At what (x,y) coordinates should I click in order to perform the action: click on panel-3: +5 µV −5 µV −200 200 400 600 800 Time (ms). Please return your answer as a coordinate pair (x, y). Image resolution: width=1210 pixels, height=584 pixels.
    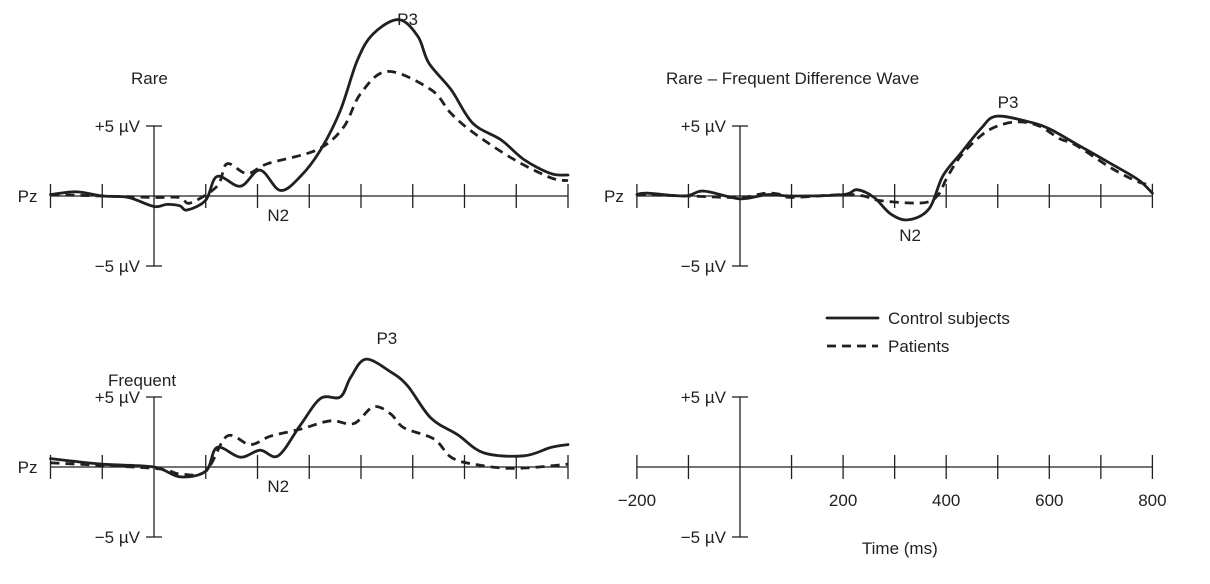
    Looking at the image, I should click on (892, 473).